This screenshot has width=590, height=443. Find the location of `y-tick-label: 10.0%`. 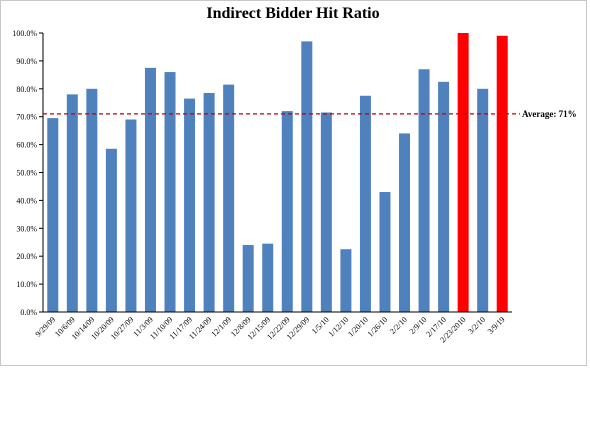

y-tick-label: 10.0% is located at coordinates (26, 284).